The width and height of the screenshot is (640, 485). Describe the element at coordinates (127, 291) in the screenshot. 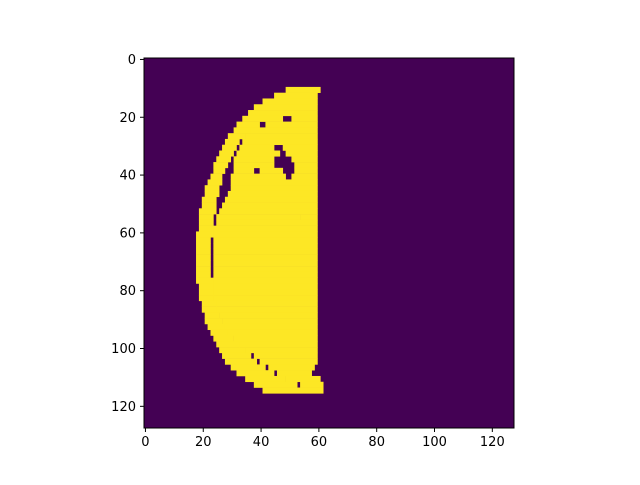

I see `y-tick-label: 80` at that location.